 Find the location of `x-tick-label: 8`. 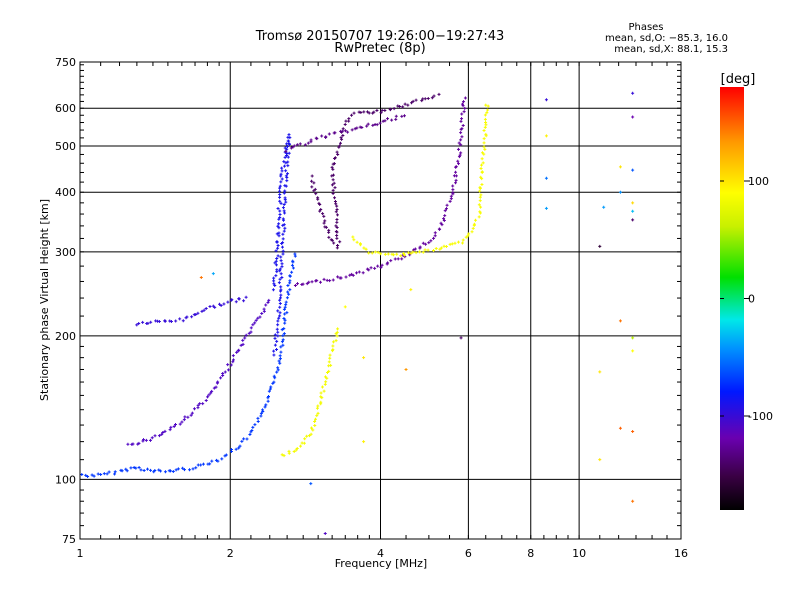

x-tick-label: 8 is located at coordinates (530, 553).